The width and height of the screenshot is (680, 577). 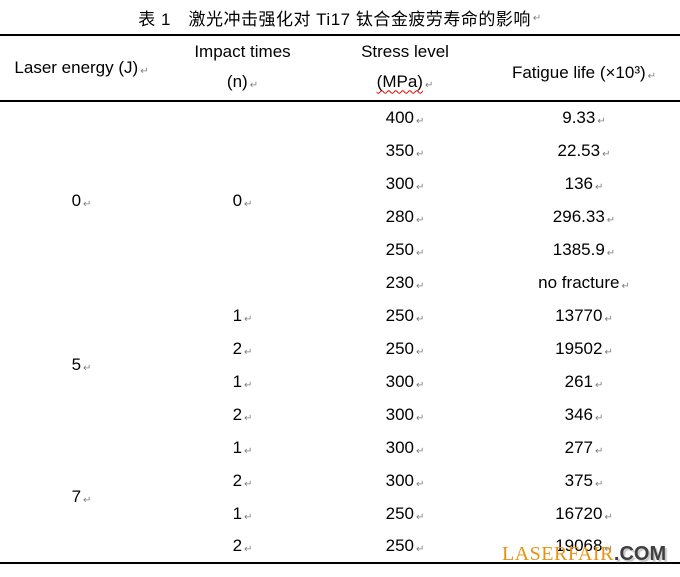 What do you see at coordinates (584, 249) in the screenshot?
I see `cell-fatigue-life: 1385.9 ↵` at bounding box center [584, 249].